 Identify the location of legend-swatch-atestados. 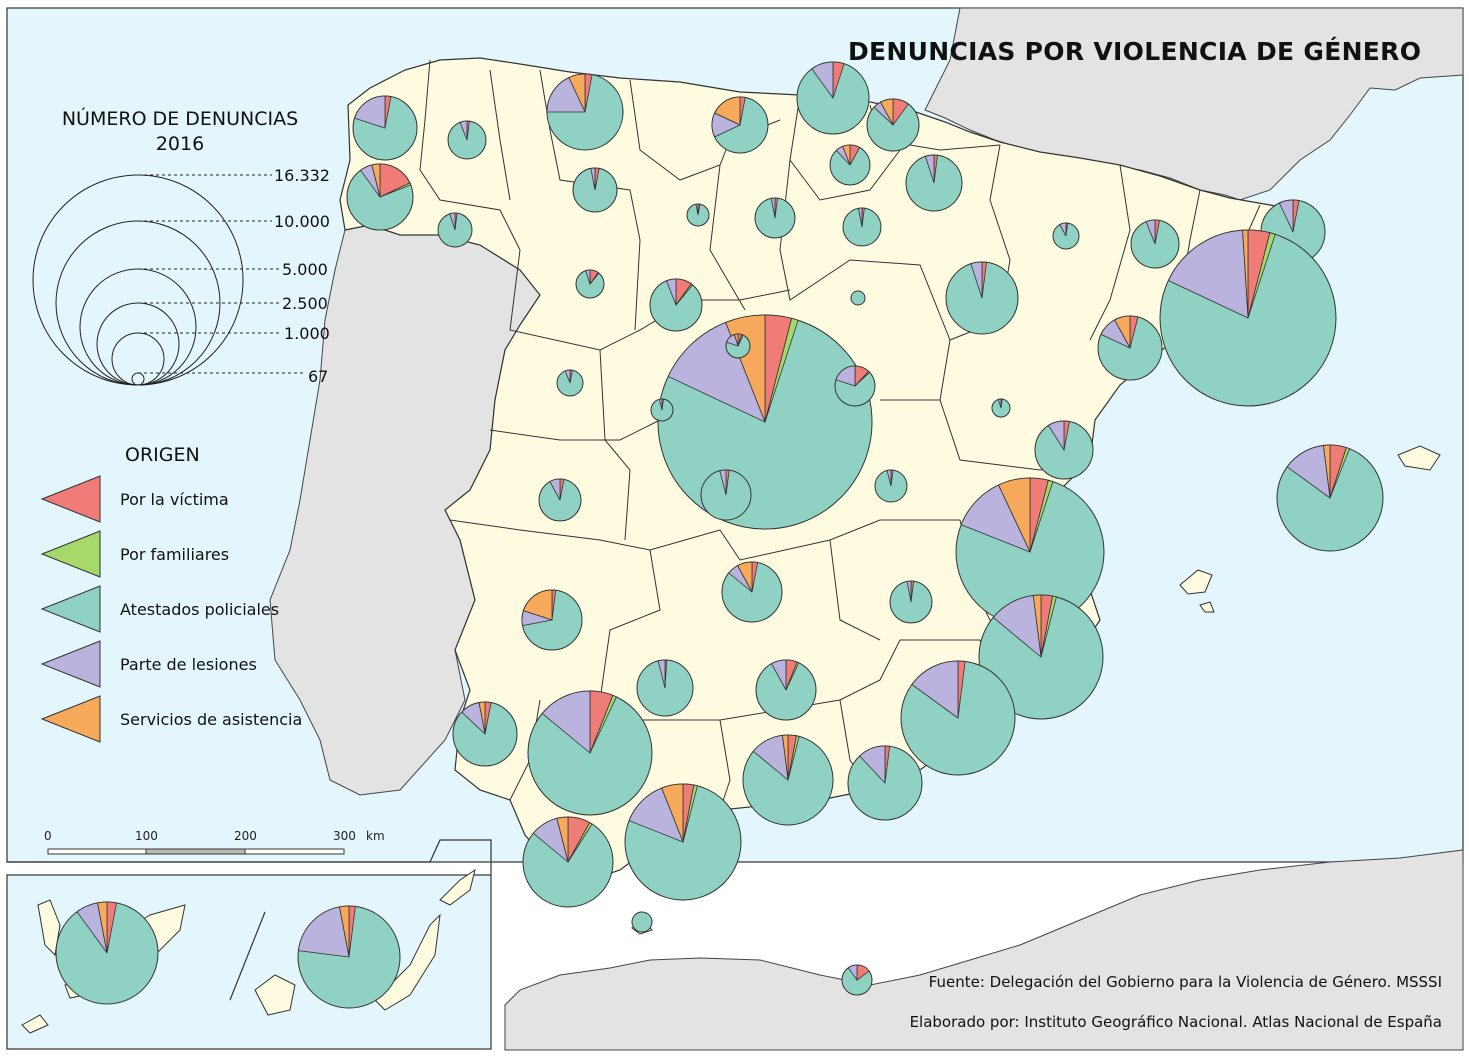
(70, 609).